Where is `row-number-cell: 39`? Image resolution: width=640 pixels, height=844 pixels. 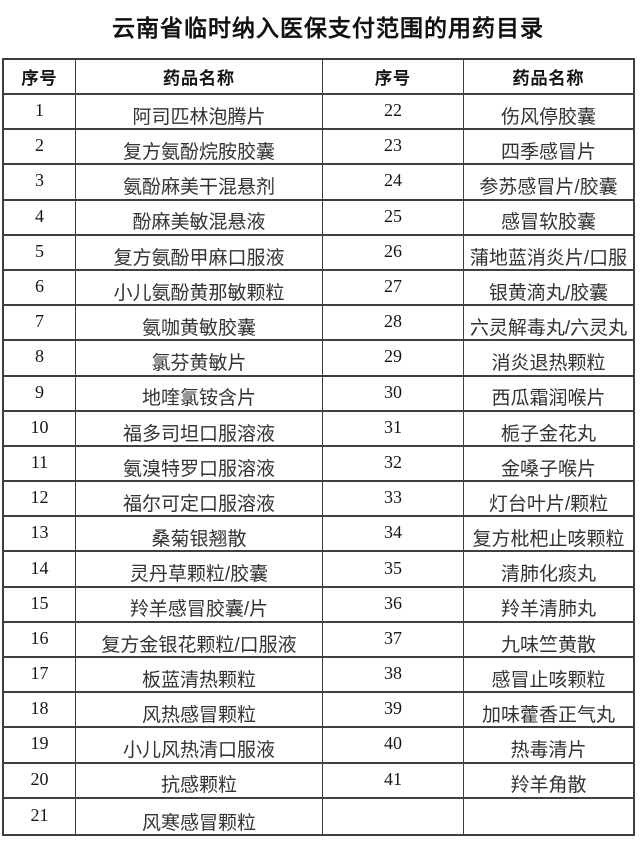
row-number-cell: 39 is located at coordinates (393, 711).